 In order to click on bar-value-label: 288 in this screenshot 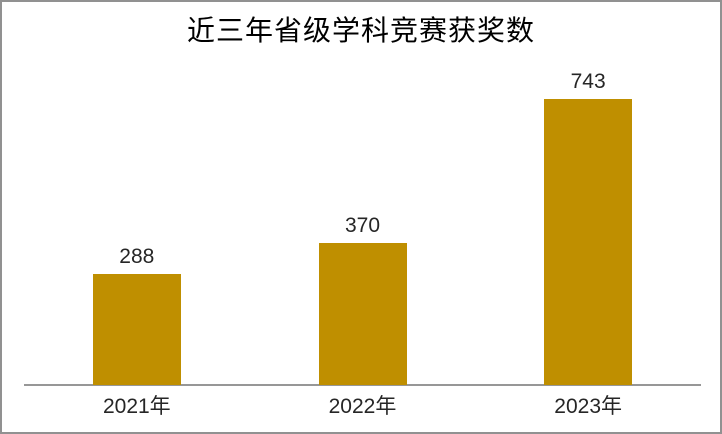, I will do `click(137, 256)`.